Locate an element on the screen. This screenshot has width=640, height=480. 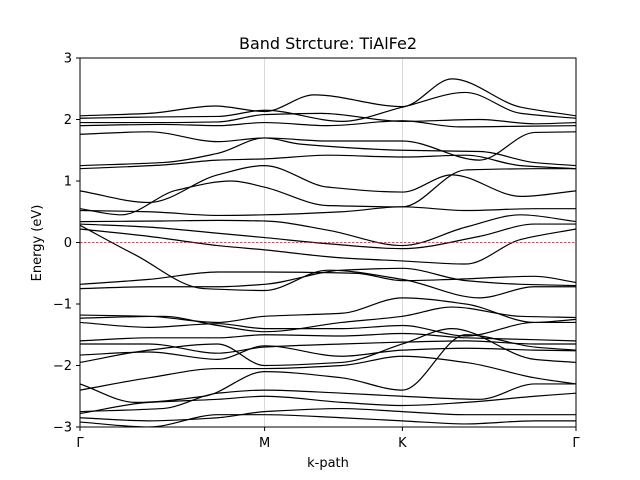
y-tick-label: −1 is located at coordinates (62, 305).